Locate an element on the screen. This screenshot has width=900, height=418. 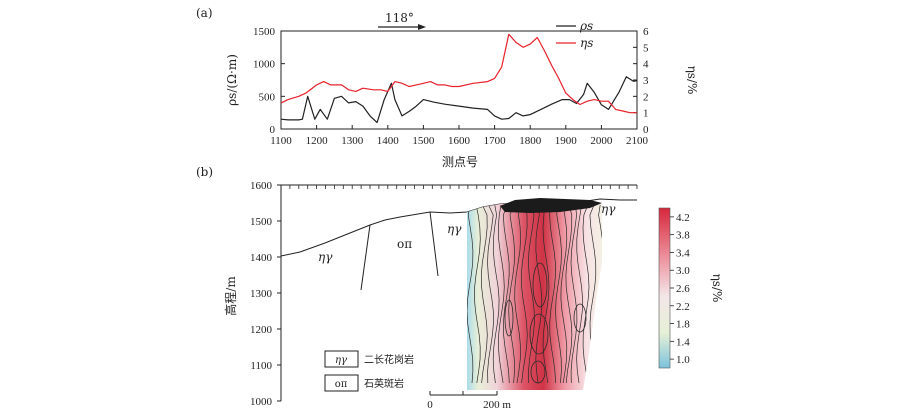
a-xtick-label-6: 1700 is located at coordinates (495, 141).